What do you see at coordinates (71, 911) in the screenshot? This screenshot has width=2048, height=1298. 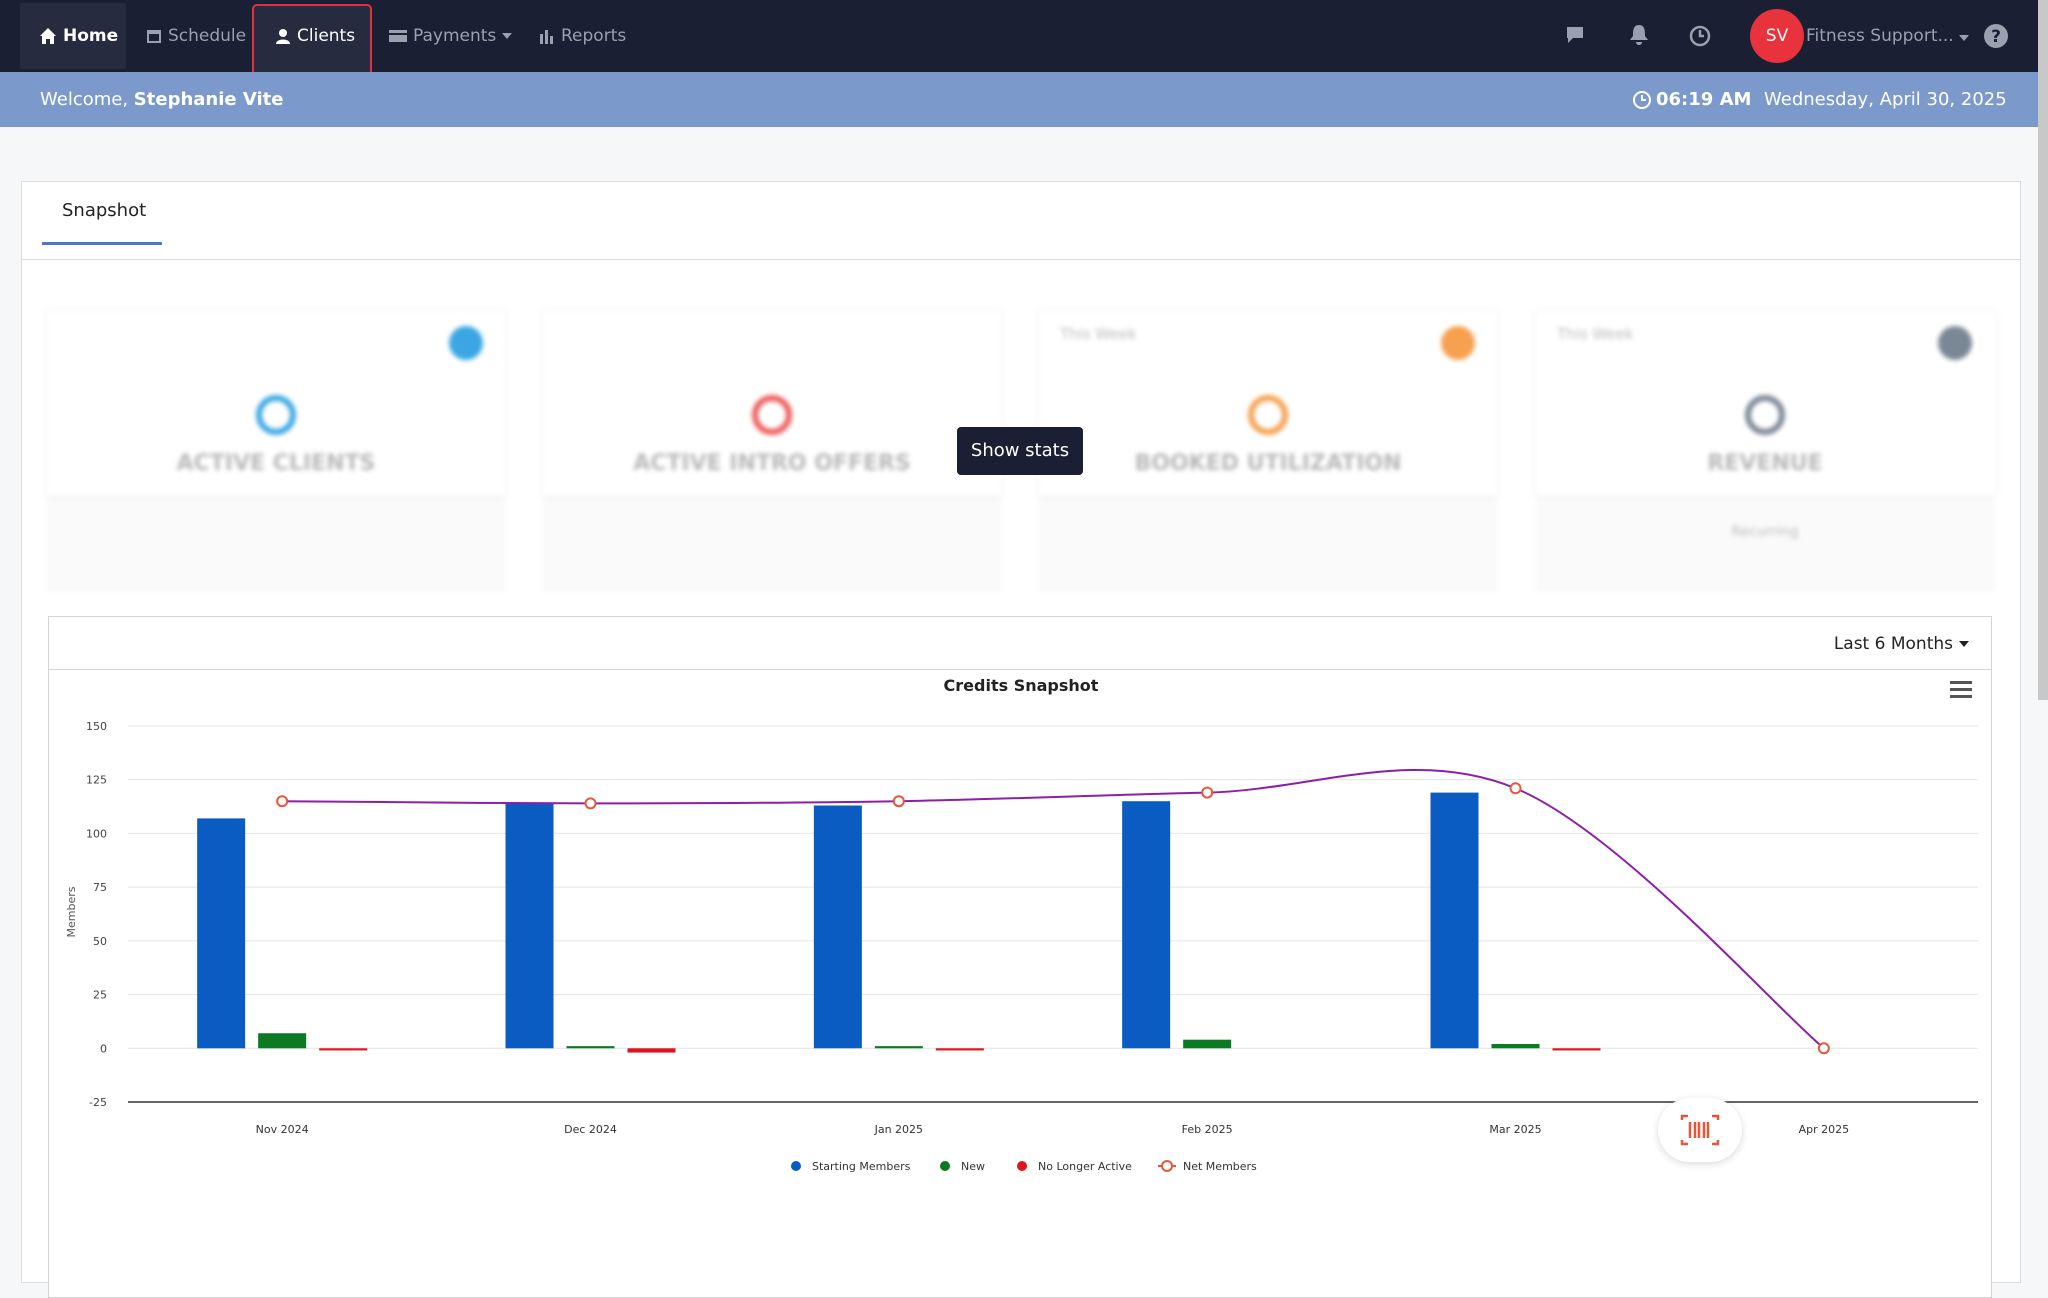 I see `y-axis-title: Members` at bounding box center [71, 911].